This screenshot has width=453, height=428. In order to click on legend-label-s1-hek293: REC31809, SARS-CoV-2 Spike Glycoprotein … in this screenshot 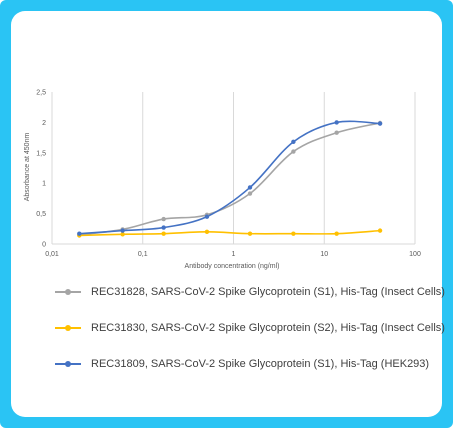, I will do `click(260, 364)`.